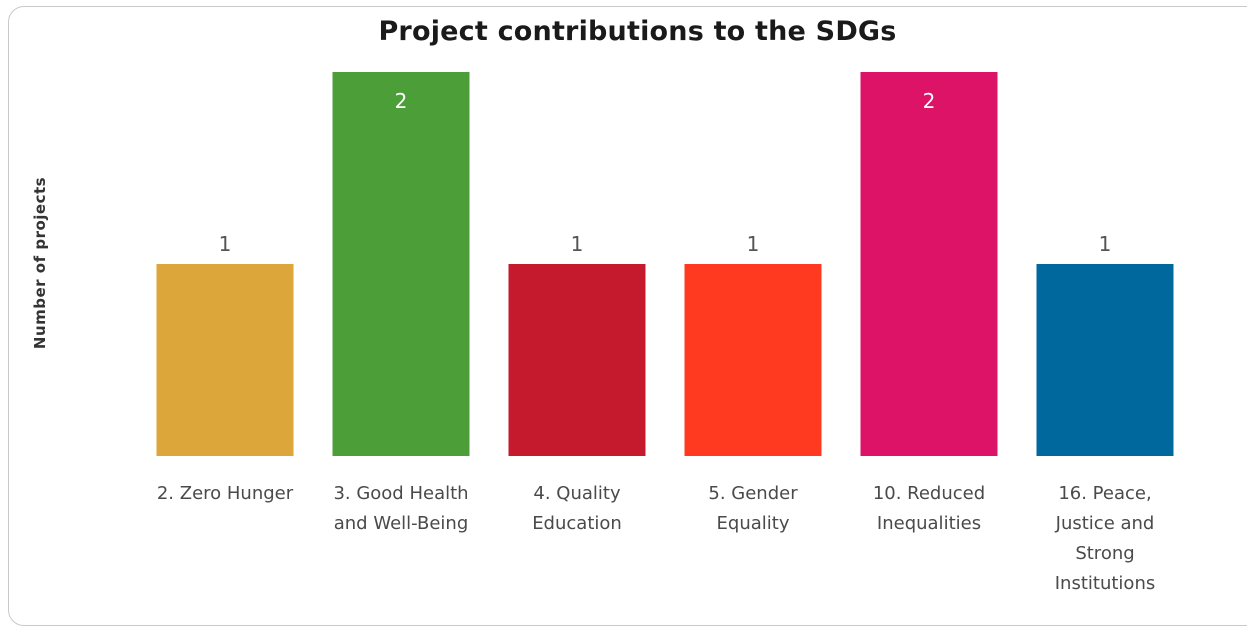  Describe the element at coordinates (1105, 538) in the screenshot. I see `category-label-6: 16. Peace, Justice and Strong Institutions` at that location.